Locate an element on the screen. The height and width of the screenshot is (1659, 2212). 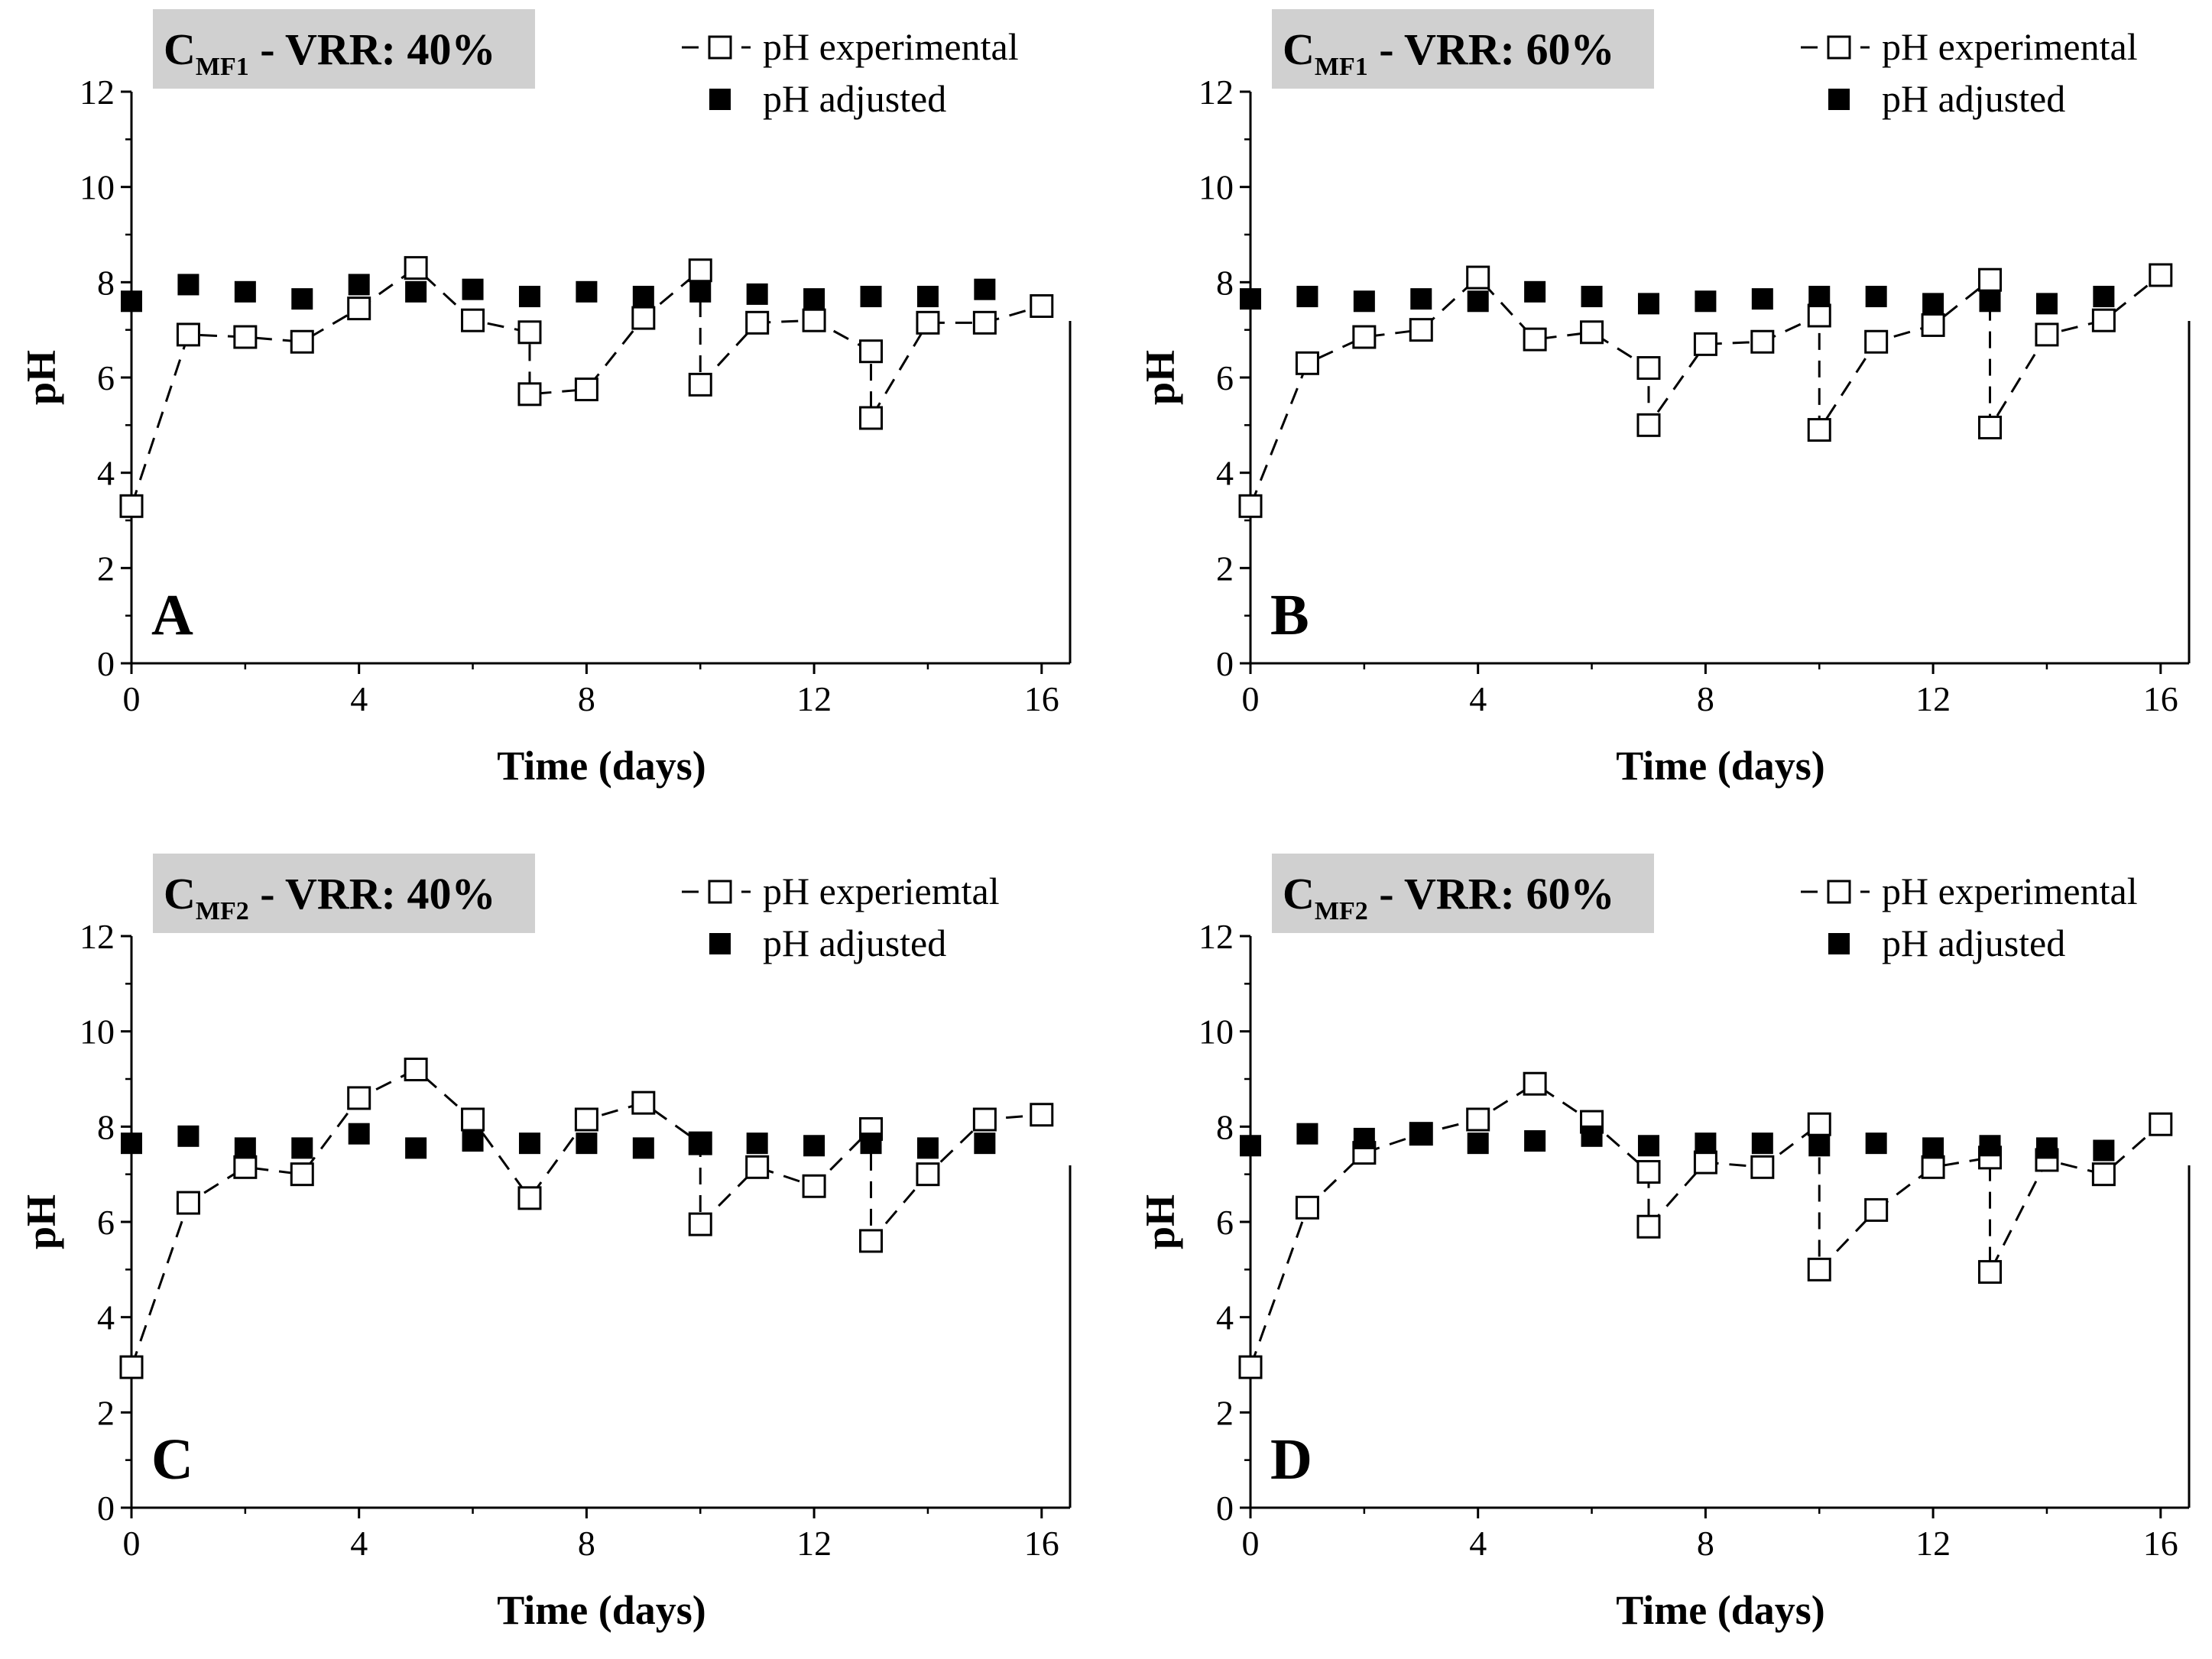
chart-title-main: C is located at coordinates (180, 49).